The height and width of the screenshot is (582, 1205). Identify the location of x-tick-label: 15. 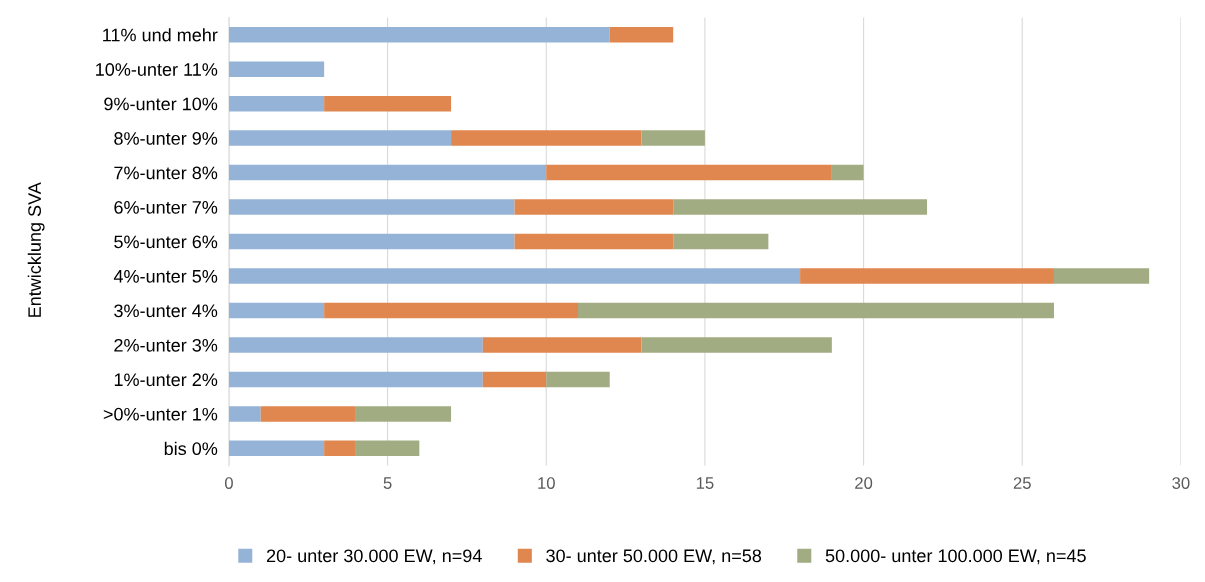
(705, 483).